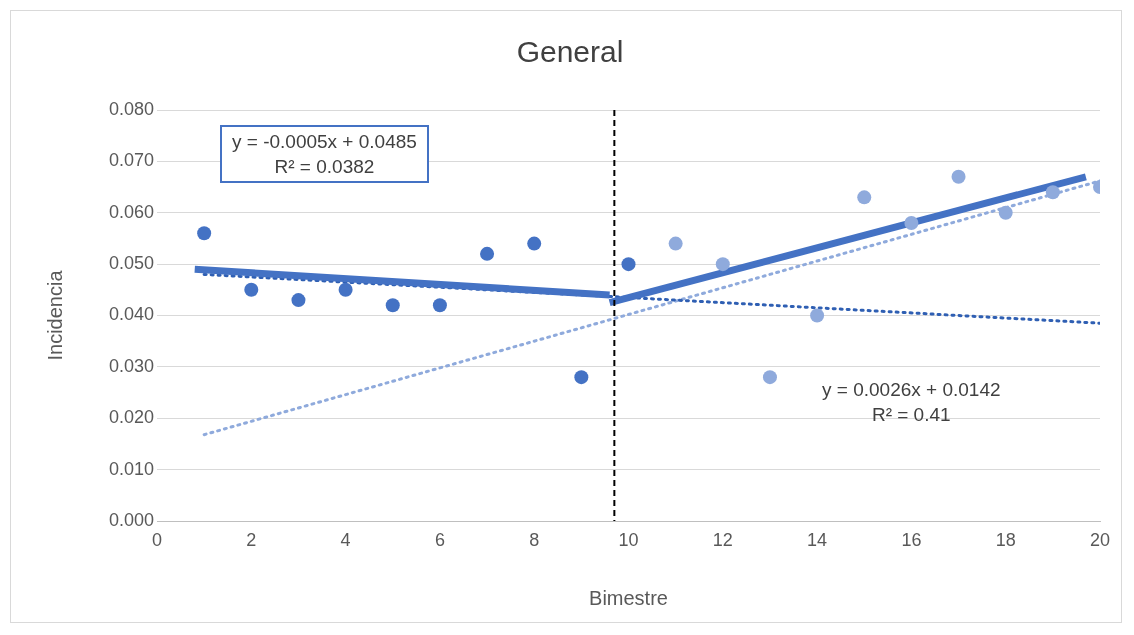 This screenshot has height=635, width=1134. I want to click on y-tick-label: 0.080, so click(131, 108).